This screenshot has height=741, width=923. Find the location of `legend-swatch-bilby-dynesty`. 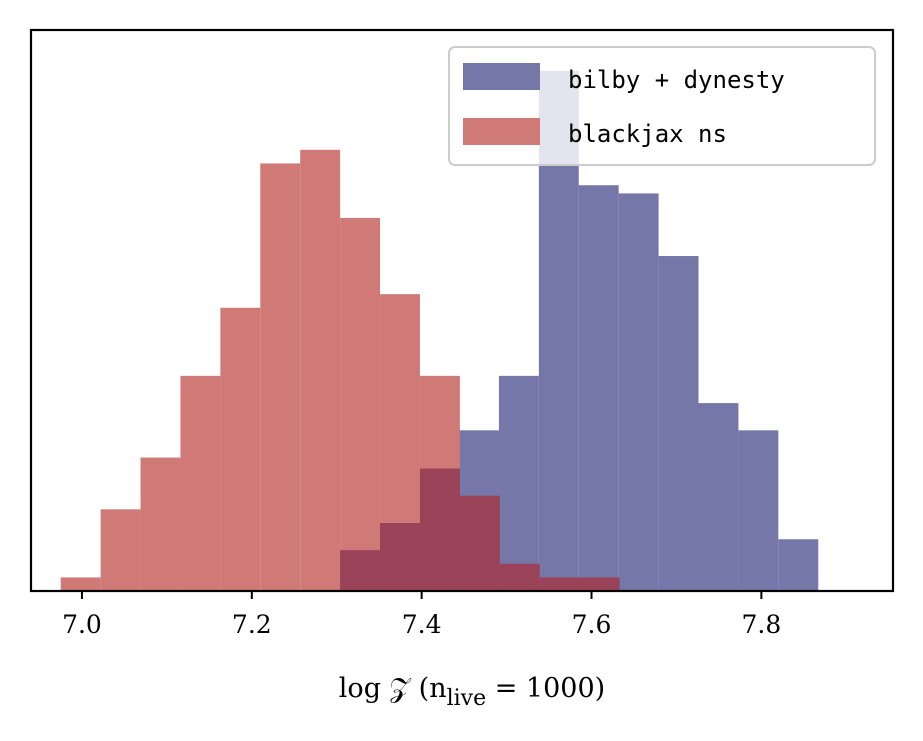

legend-swatch-bilby-dynesty is located at coordinates (501, 76).